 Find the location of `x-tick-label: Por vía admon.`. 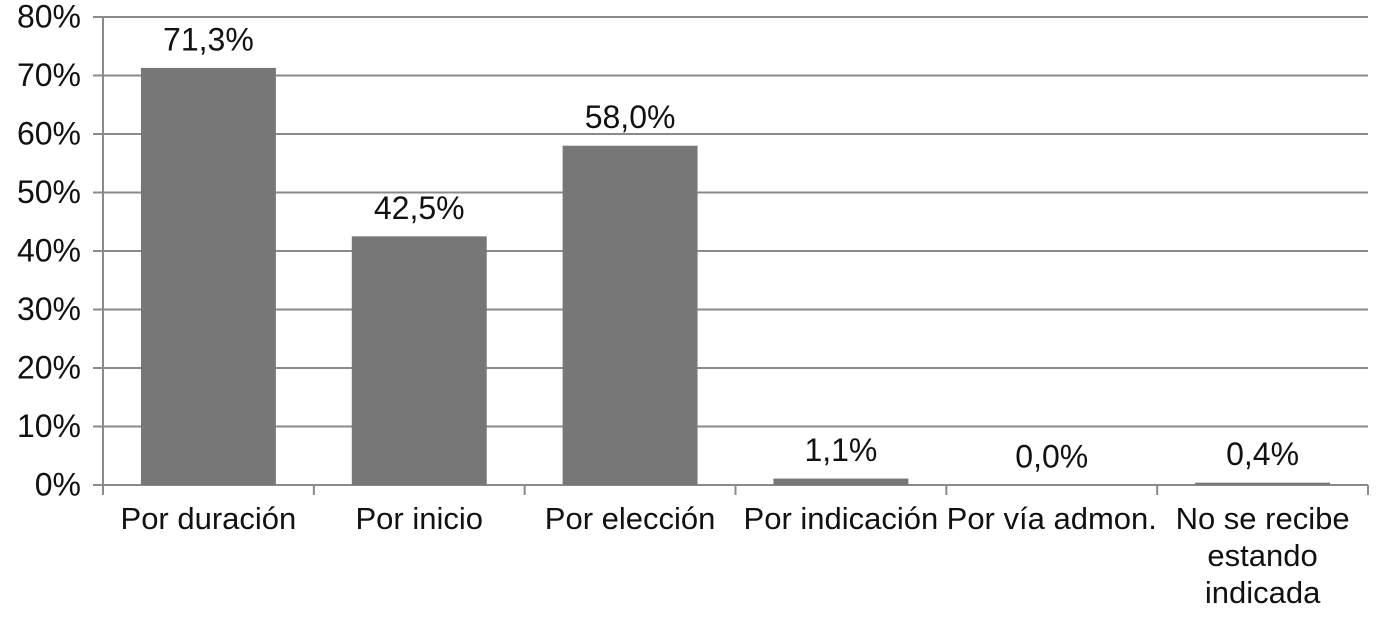

x-tick-label: Por vía admon. is located at coordinates (1051, 518).